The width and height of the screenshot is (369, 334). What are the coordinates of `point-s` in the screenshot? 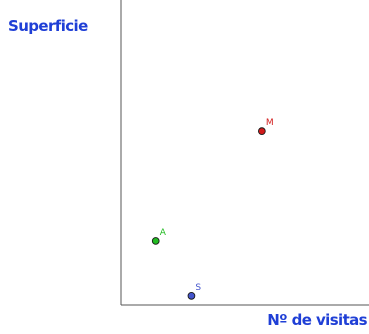 It's located at (191, 296).